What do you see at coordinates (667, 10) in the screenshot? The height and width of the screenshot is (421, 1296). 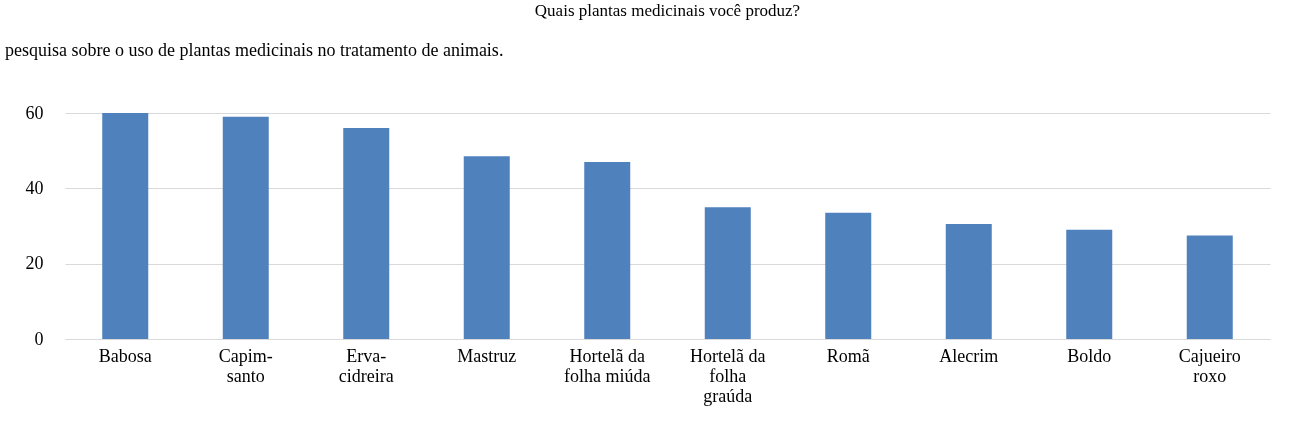 I see `chart-title: Quais plantas medicinais você produz?` at bounding box center [667, 10].